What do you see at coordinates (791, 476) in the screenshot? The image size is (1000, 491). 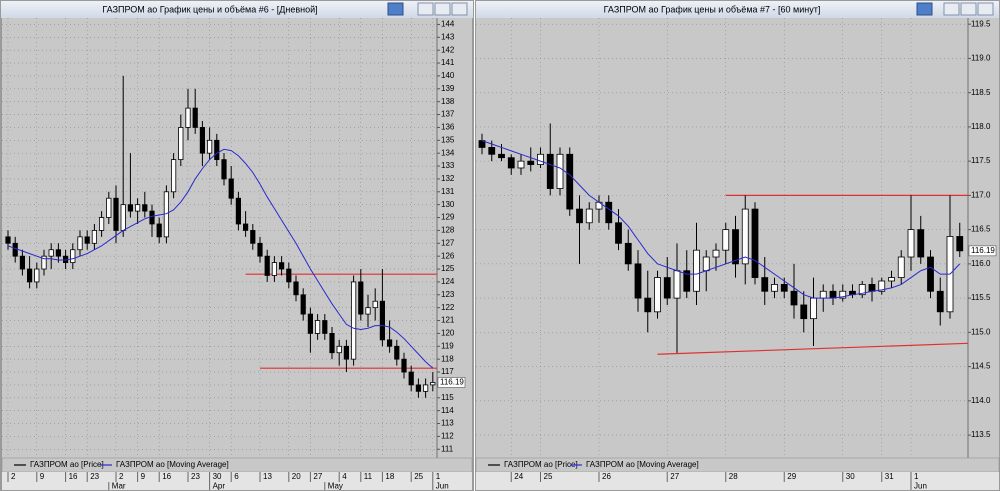 I see `x-tick-label: 29` at bounding box center [791, 476].